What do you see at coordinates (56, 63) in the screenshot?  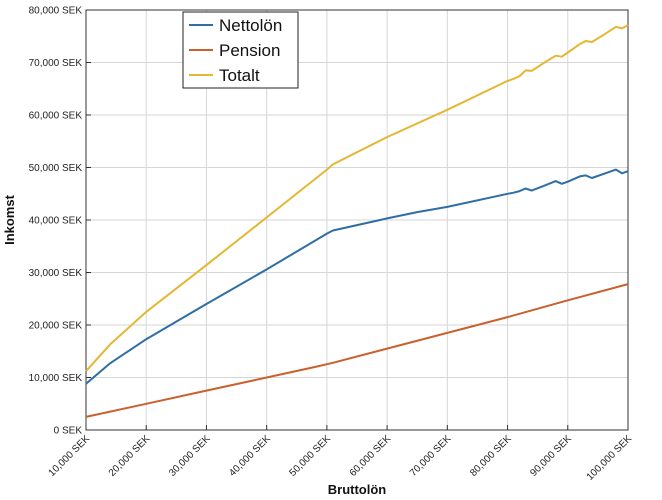 I see `y-tick-label: 70,000 SEK` at bounding box center [56, 63].